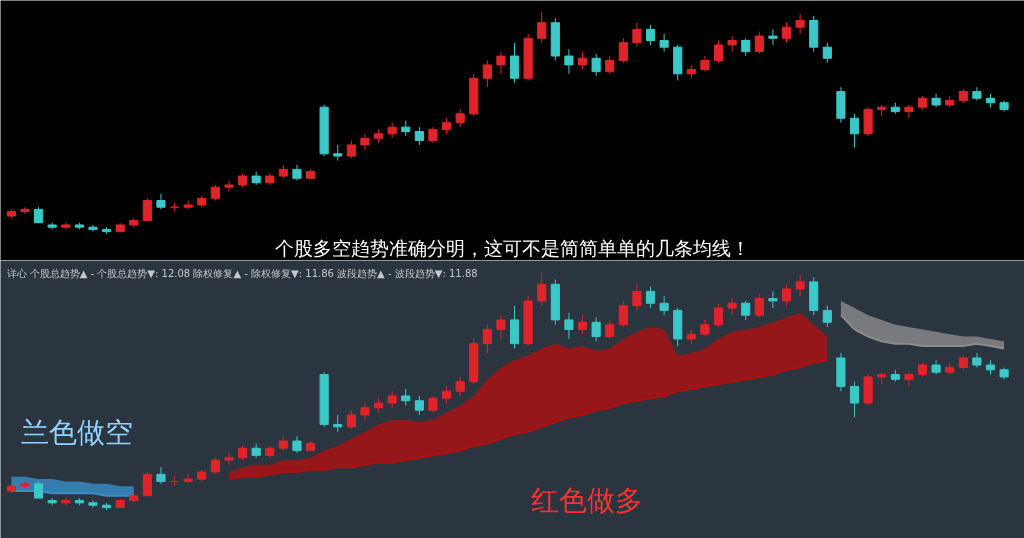 Image resolution: width=1024 pixels, height=538 pixels. What do you see at coordinates (586, 500) in the screenshot?
I see `annotation: 红色做多` at bounding box center [586, 500].